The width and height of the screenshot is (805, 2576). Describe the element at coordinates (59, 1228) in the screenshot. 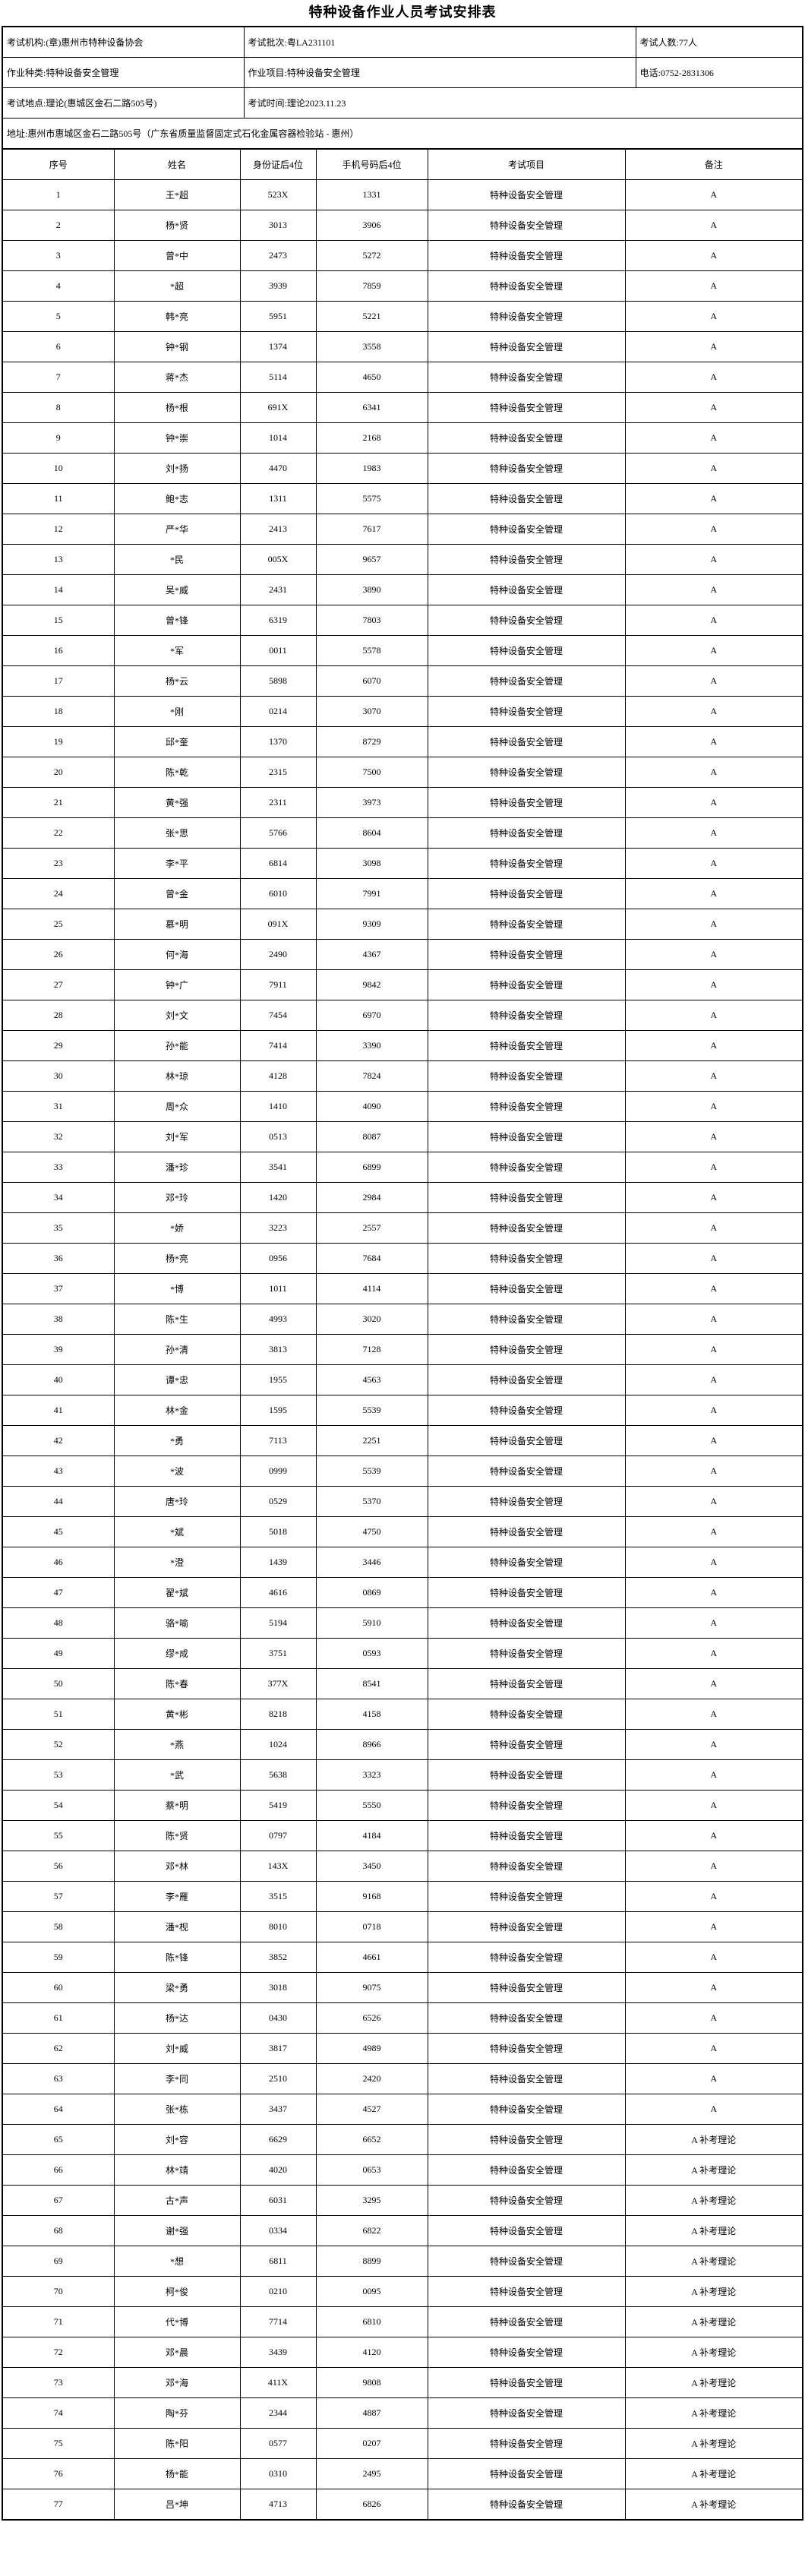

I see `cell-seq: 35` at that location.